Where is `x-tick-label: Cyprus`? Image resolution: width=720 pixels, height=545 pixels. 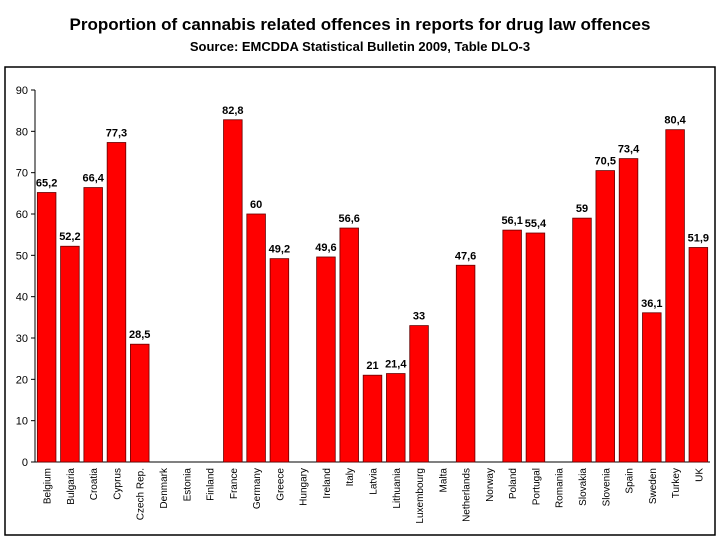 x-tick-label: Cyprus is located at coordinates (117, 484).